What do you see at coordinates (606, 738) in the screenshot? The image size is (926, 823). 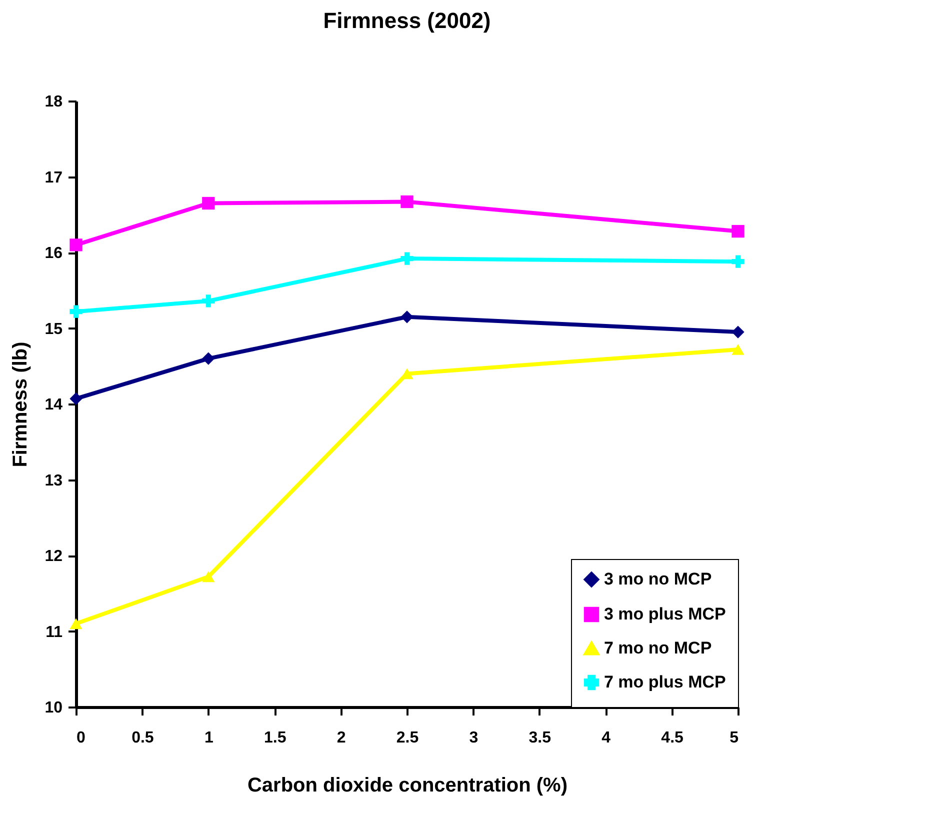 I see `x-tick-label: 4` at bounding box center [606, 738].